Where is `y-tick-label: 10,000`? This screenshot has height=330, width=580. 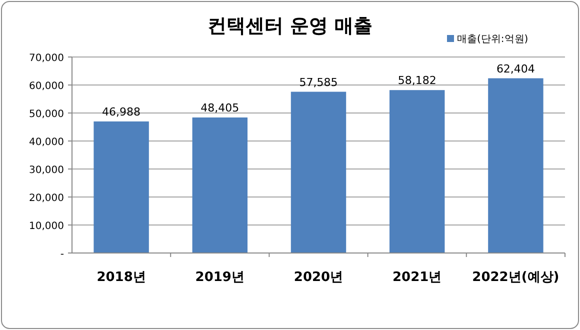 y-tick-label: 10,000 is located at coordinates (46, 226).